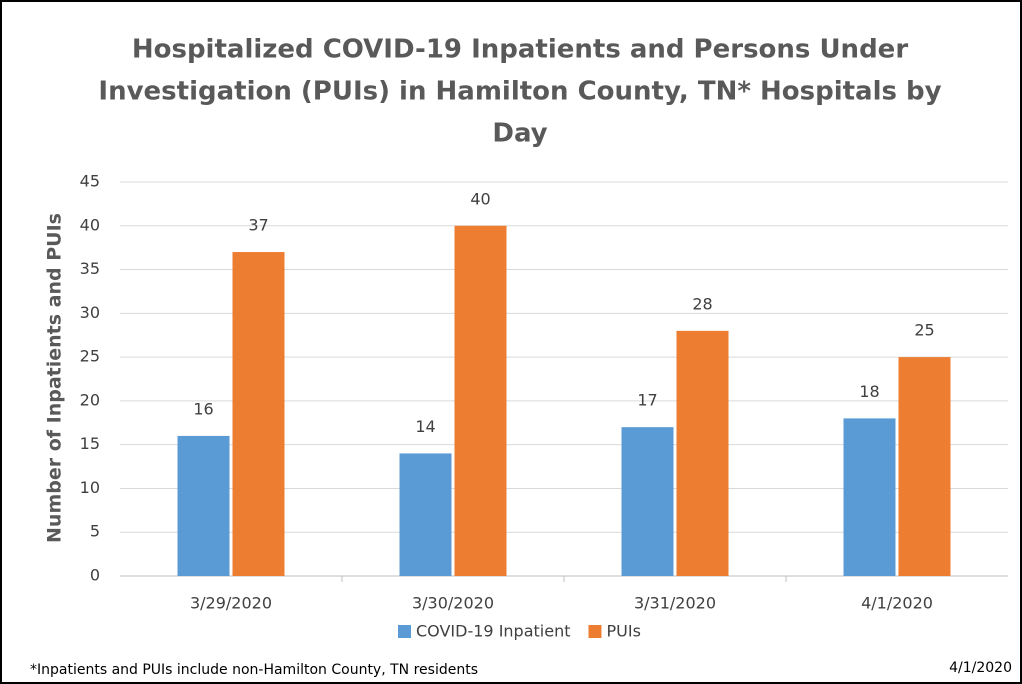  What do you see at coordinates (675, 603) in the screenshot?
I see `x-tick-label: 3/31/2020` at bounding box center [675, 603].